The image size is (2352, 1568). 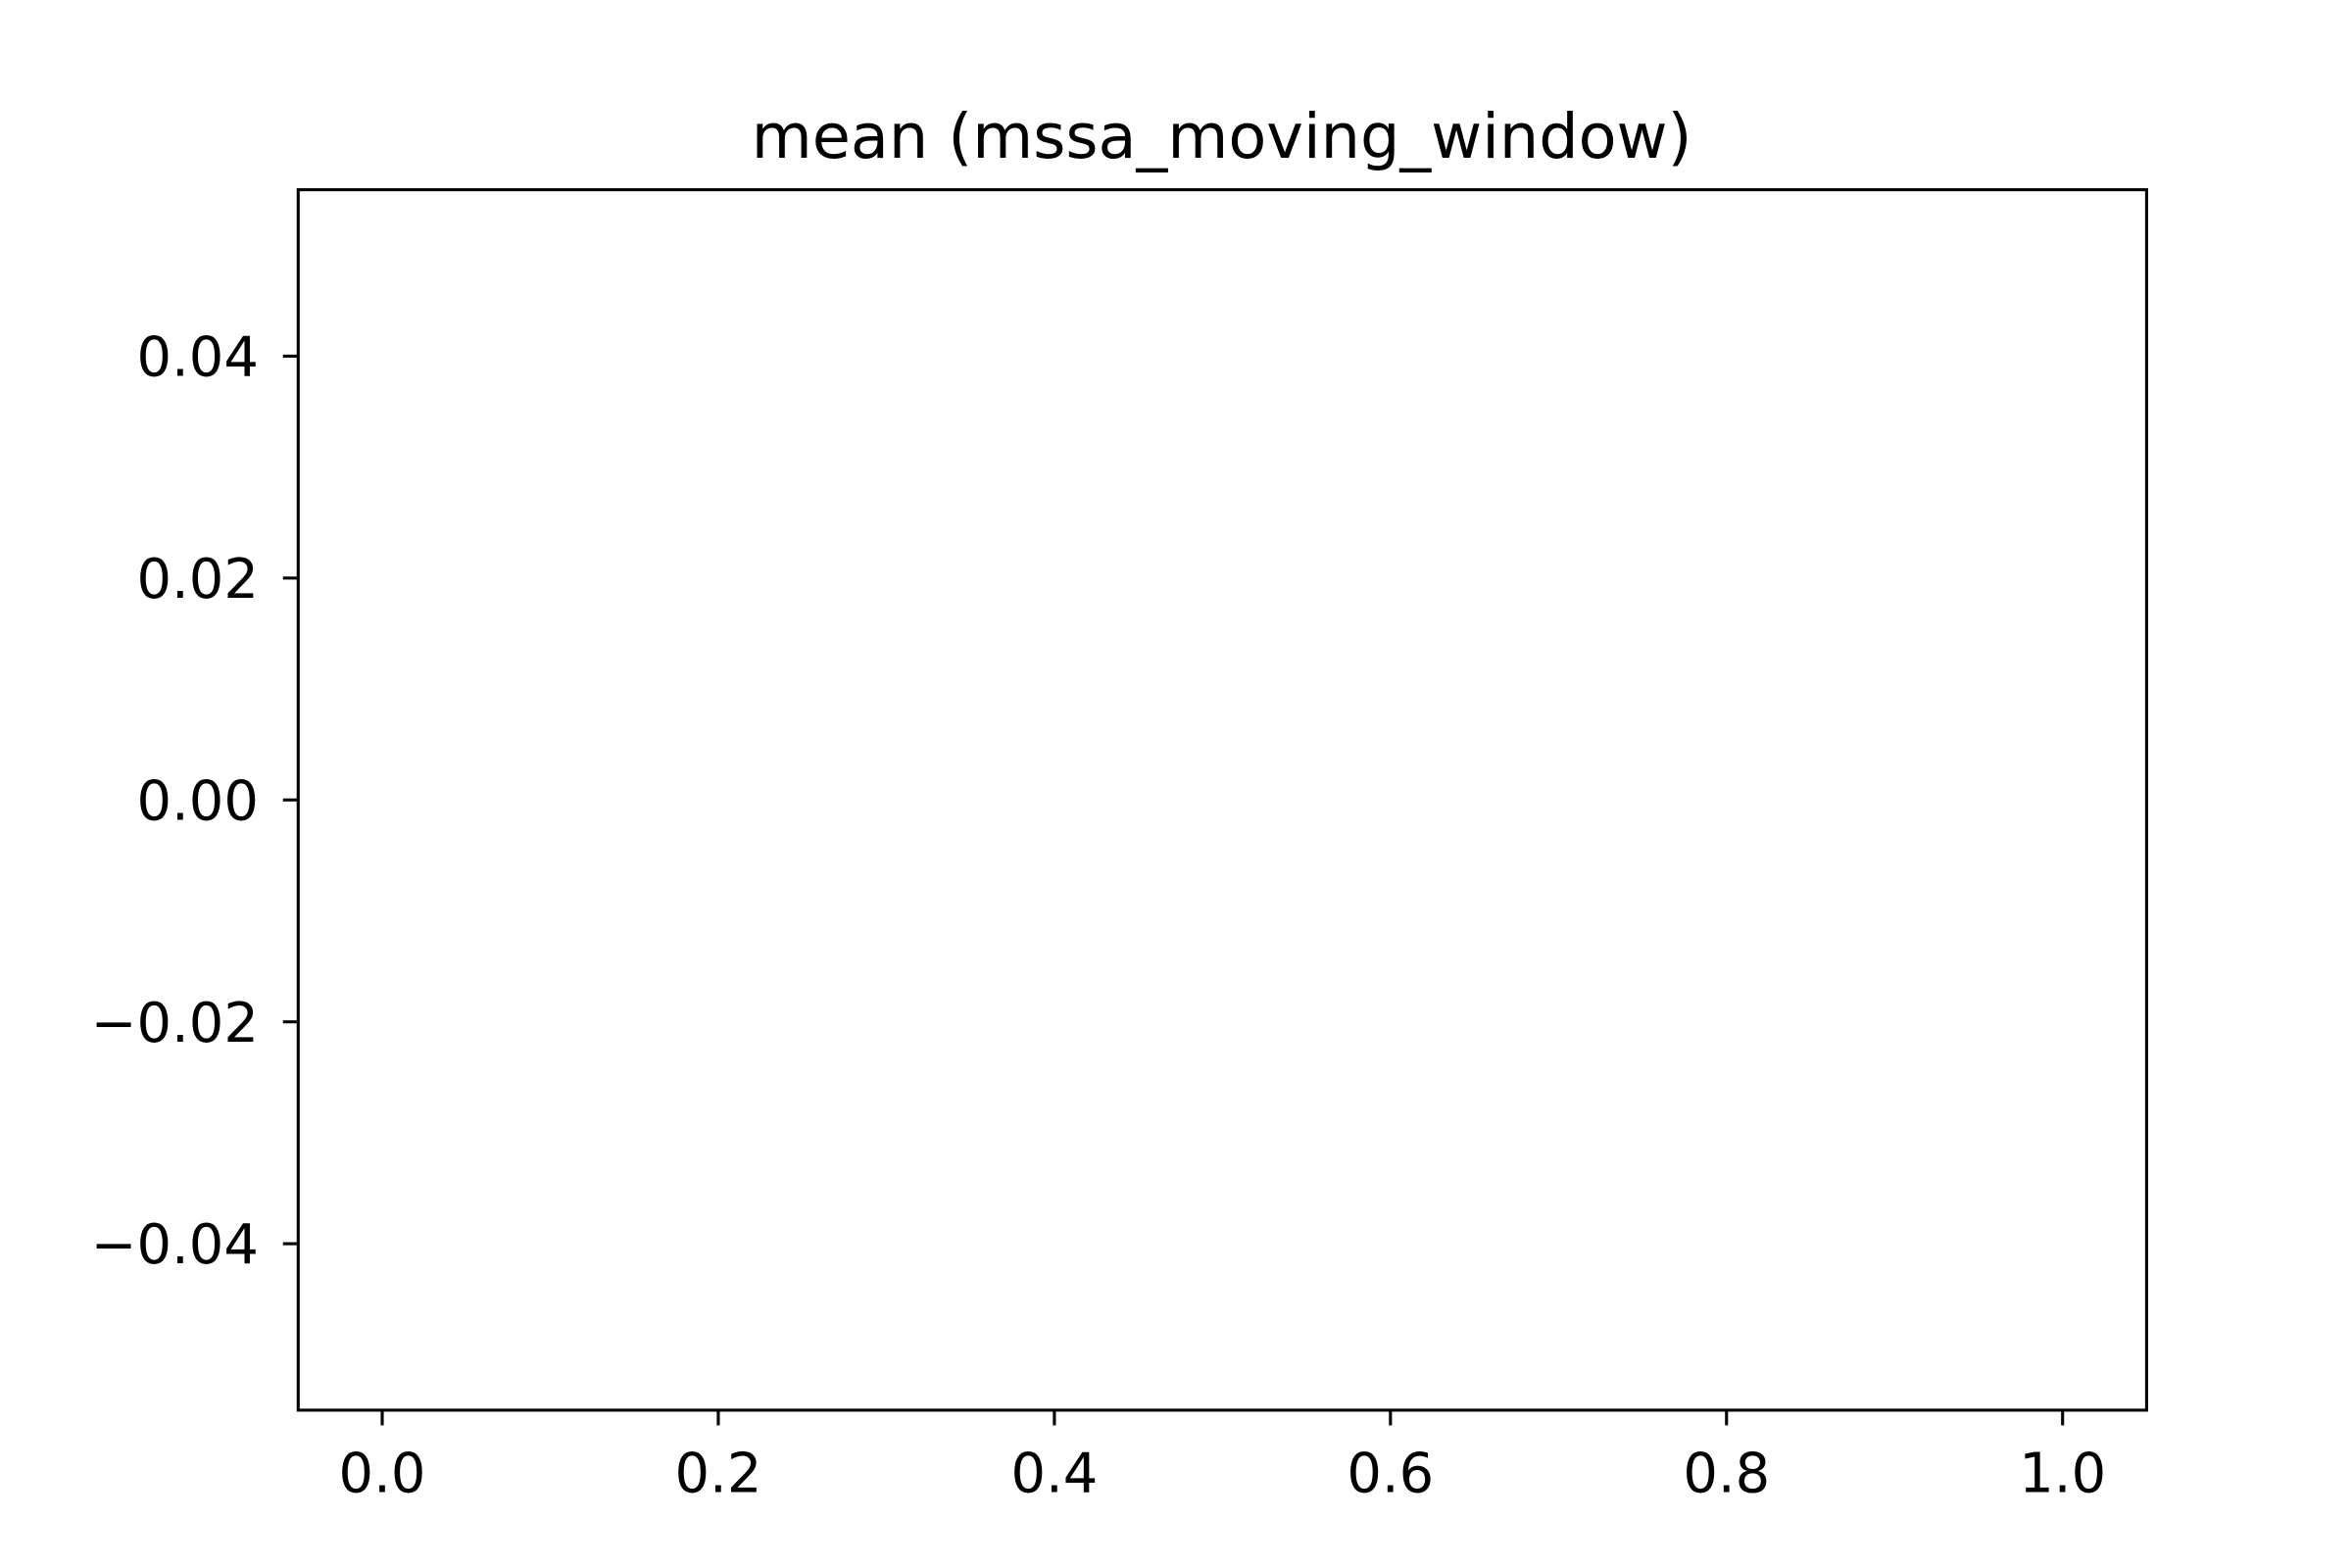 What do you see at coordinates (1054, 1474) in the screenshot?
I see `x-tick-label: 0.4` at bounding box center [1054, 1474].